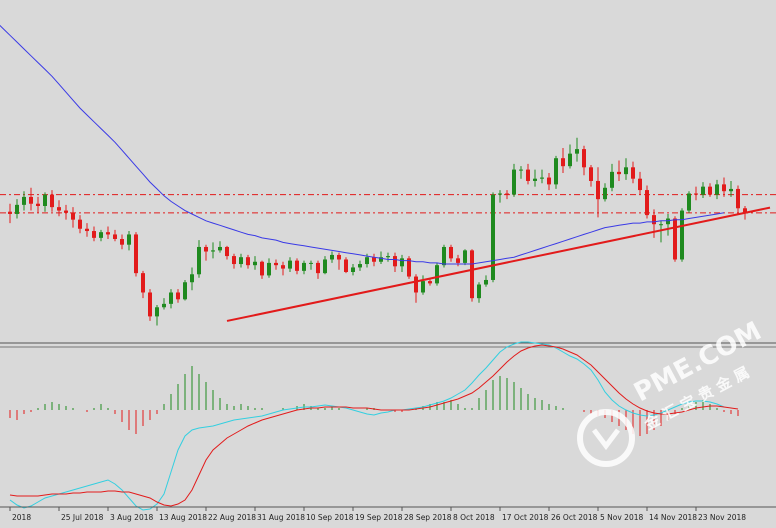 The image size is (776, 528). Describe the element at coordinates (428, 517) in the screenshot. I see `x-tick-label: 28 Sep 2018` at that location.